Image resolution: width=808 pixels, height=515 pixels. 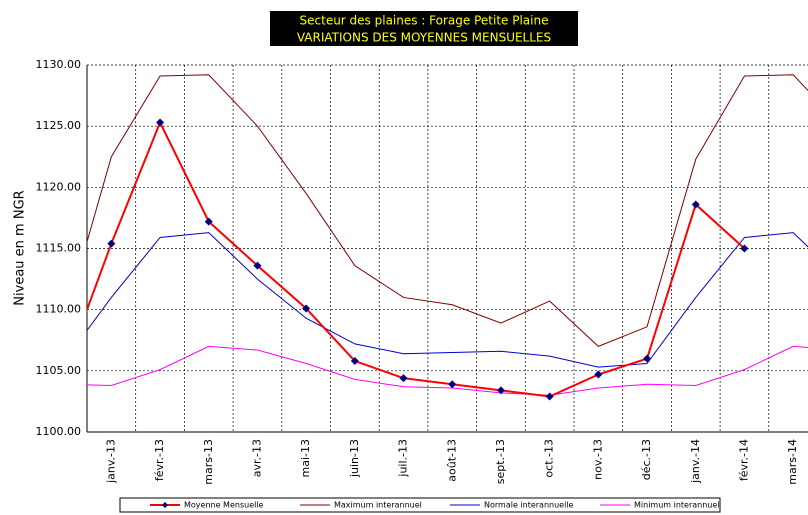 I want to click on y-tick-label: 1115.00, so click(x=59, y=248).